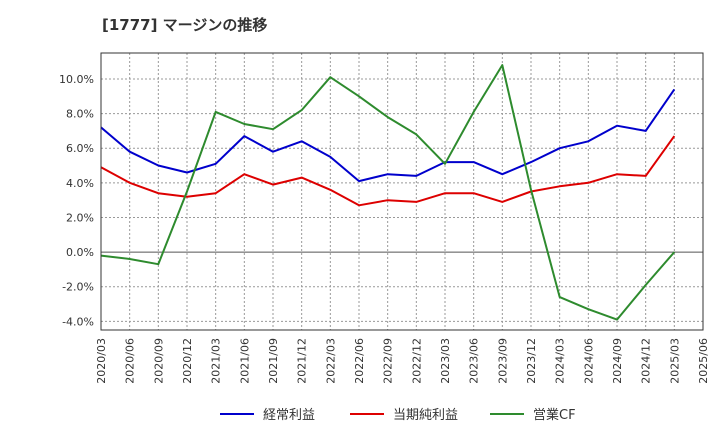 Image resolution: width=720 pixels, height=440 pixels. I want to click on x-tick-label: 2025/06, so click(703, 361).